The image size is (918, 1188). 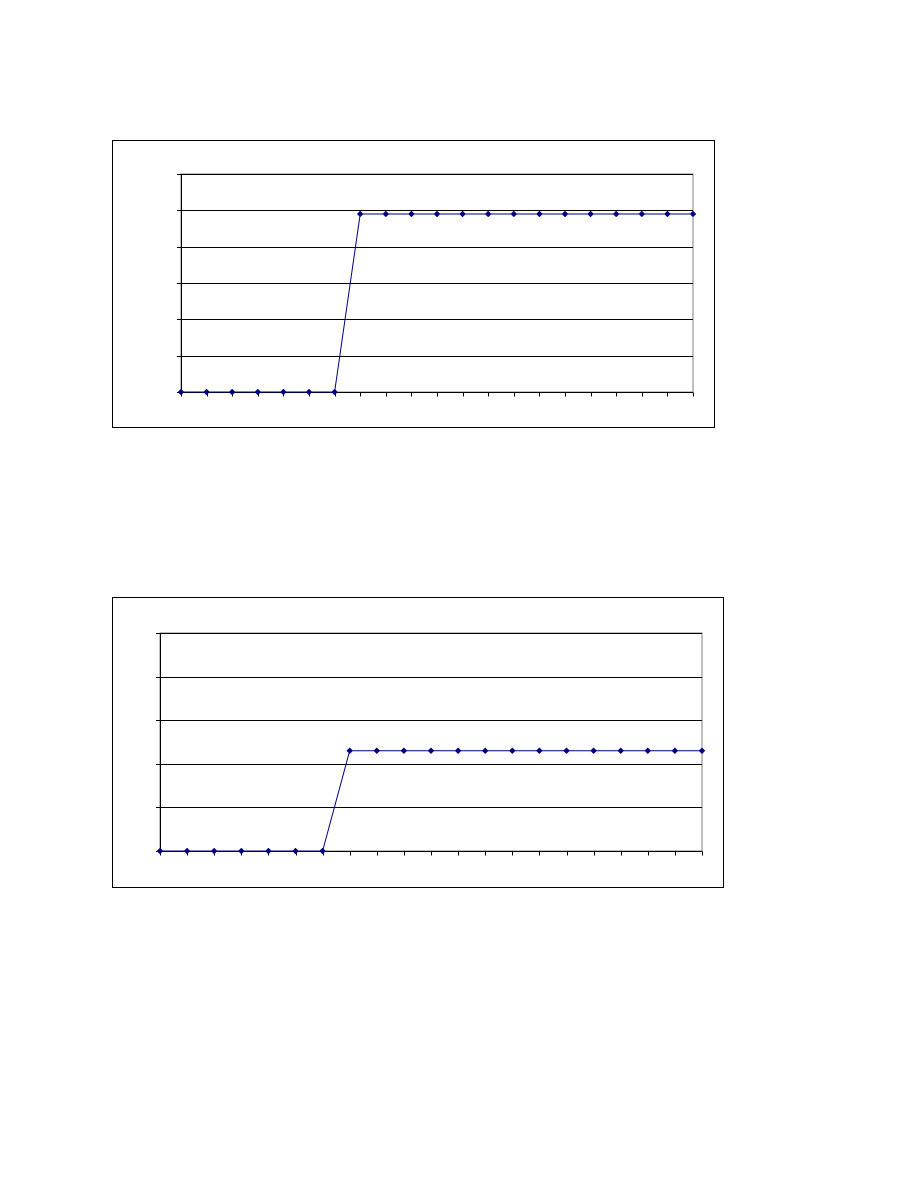 I want to click on plot-area-border, so click(x=431, y=742).